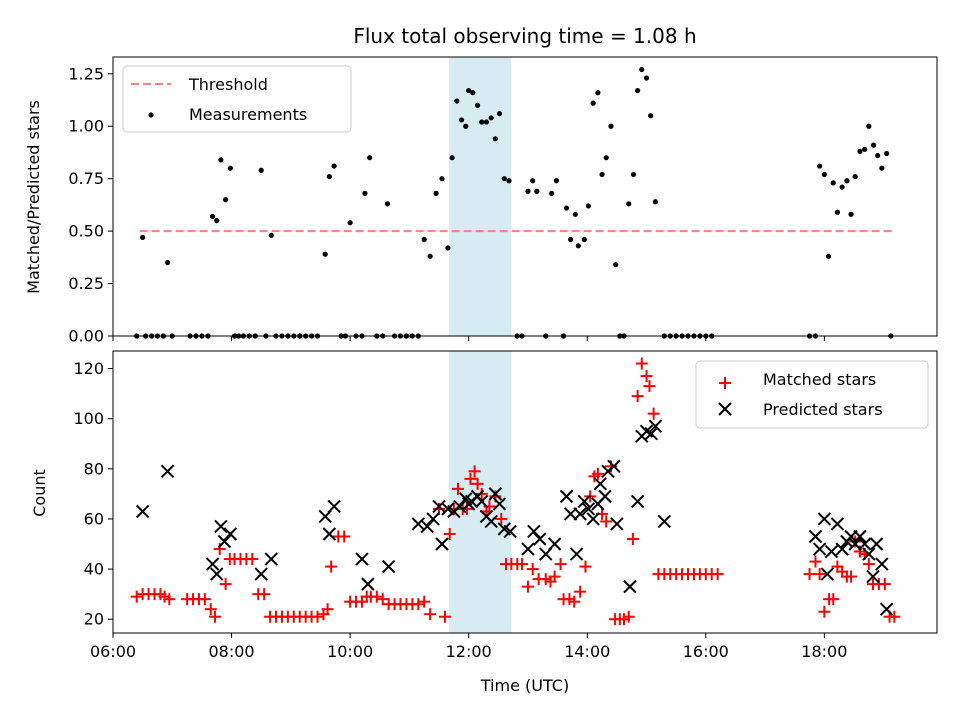  What do you see at coordinates (524, 36) in the screenshot?
I see `chart-title: Flux total observing time = 1.08 h` at bounding box center [524, 36].